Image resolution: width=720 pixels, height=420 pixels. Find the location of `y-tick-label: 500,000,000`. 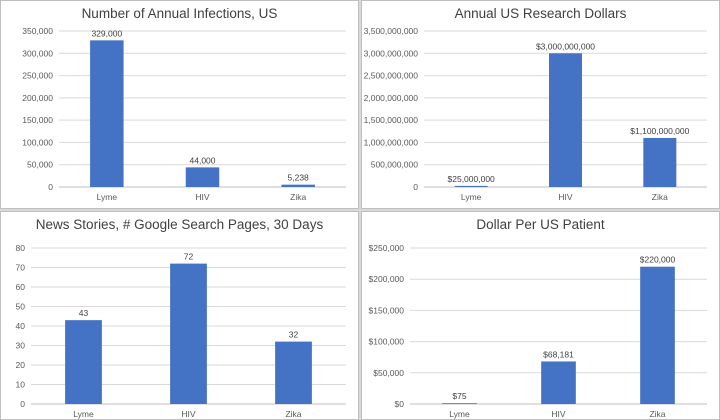

y-tick-label: 500,000,000 is located at coordinates (395, 165).